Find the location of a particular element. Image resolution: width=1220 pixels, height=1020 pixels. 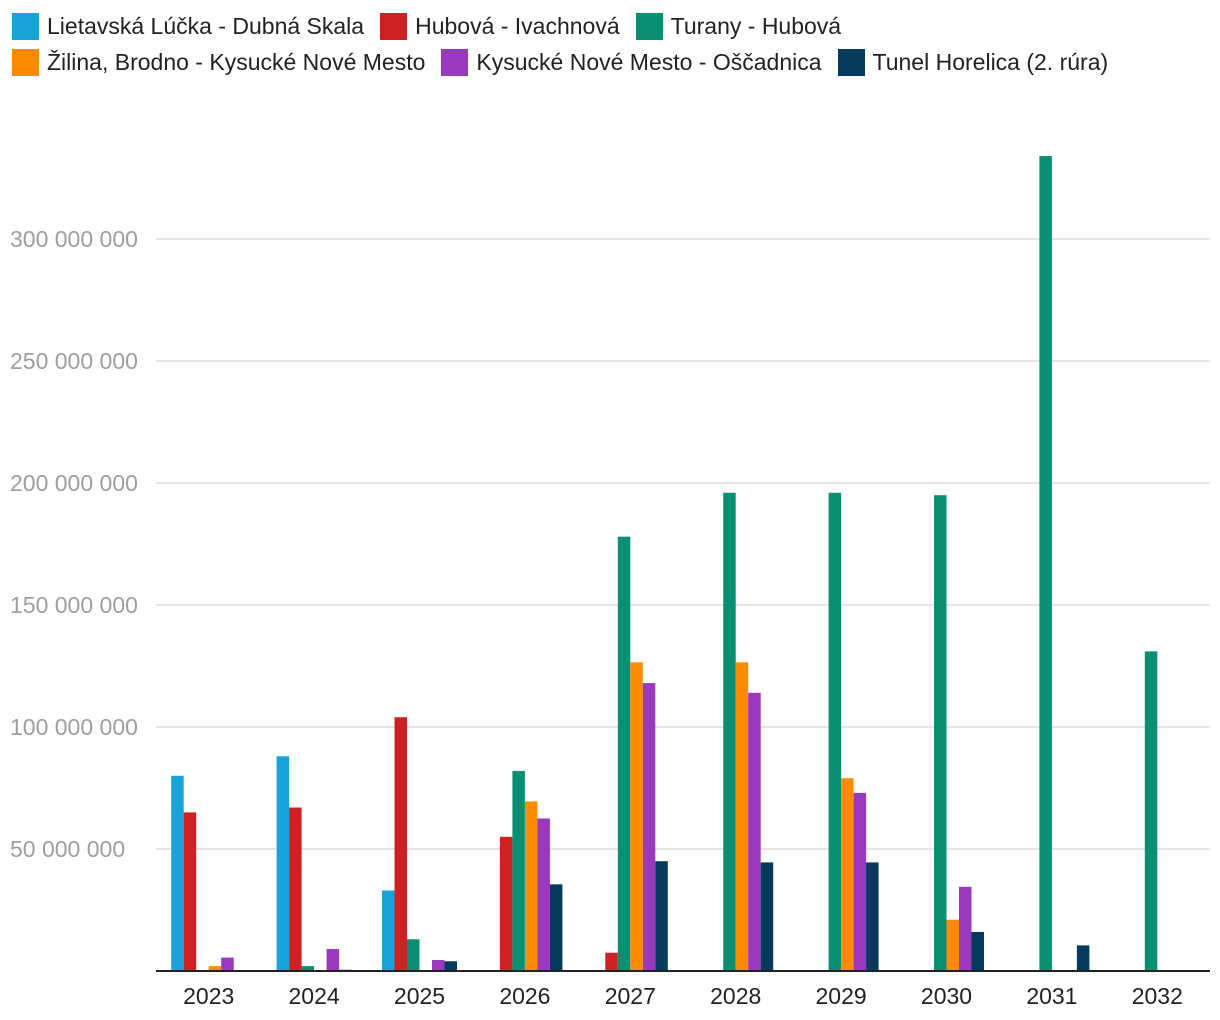

x-tick-label: 2026 is located at coordinates (524, 996).